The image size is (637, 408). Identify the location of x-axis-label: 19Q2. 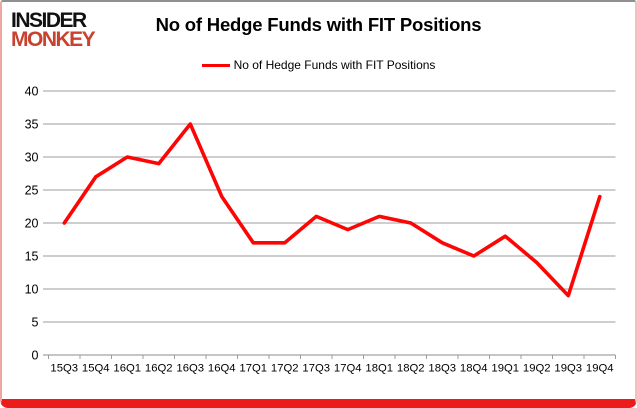
(537, 369).